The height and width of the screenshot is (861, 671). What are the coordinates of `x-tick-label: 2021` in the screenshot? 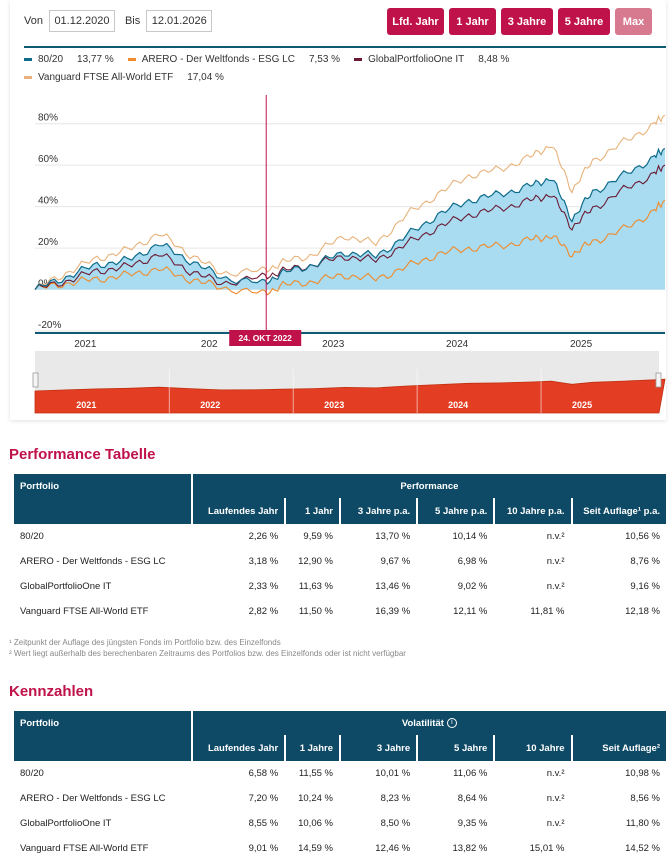 It's located at (85, 344).